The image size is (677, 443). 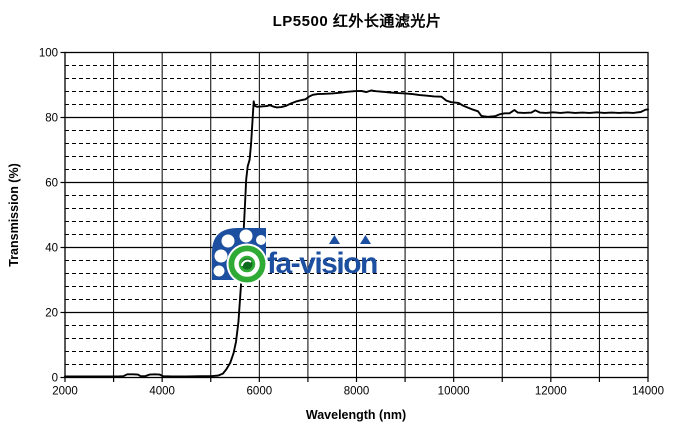 I want to click on x-tick-label: 8000, so click(x=357, y=392).